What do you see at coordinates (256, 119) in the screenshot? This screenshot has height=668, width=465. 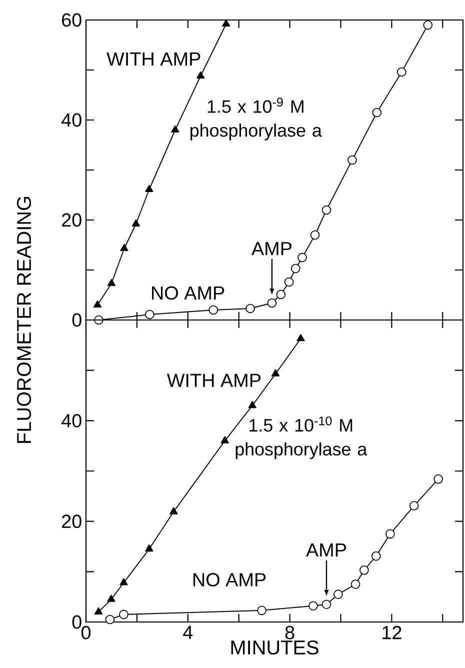 I see `annotation: 1.5 x 10$^{-9}$ M phosphorylase a` at bounding box center [256, 119].